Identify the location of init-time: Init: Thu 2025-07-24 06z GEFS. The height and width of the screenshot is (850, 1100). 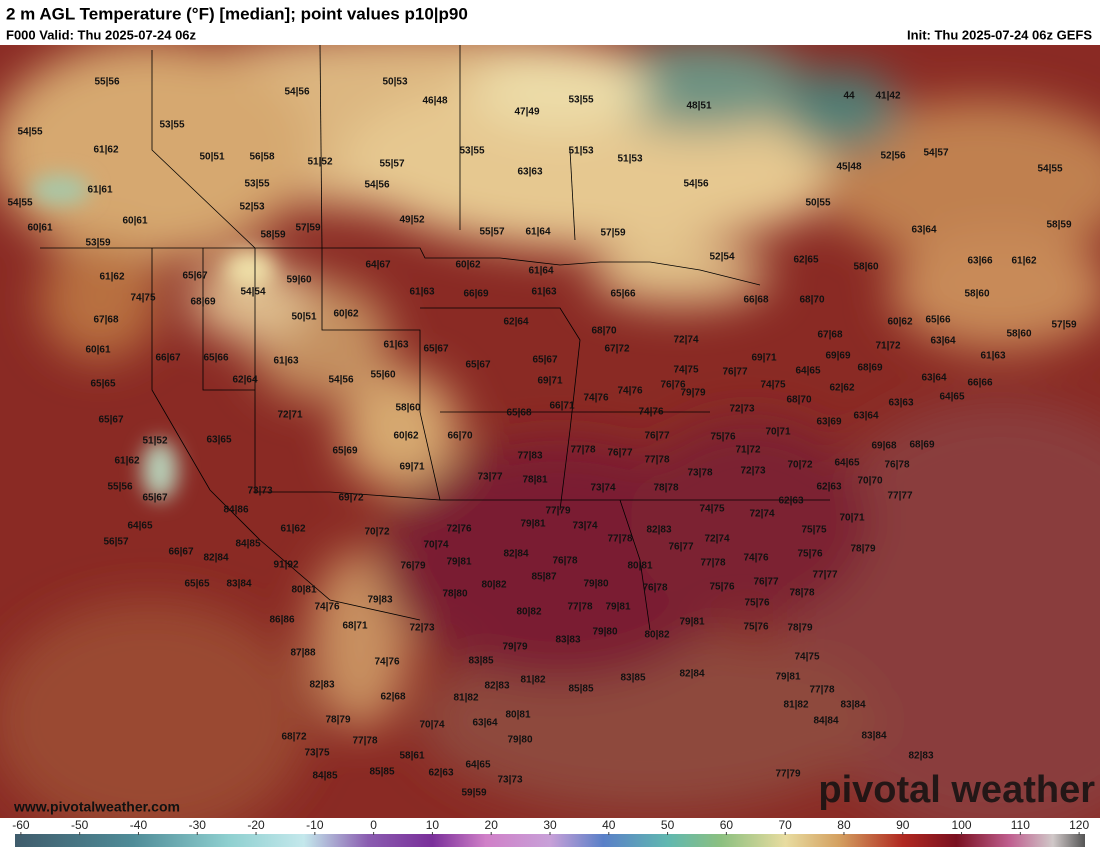
(999, 34).